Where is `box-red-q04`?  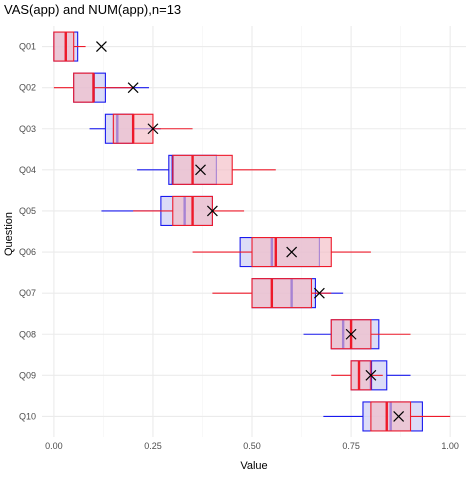
box-red-q04 is located at coordinates (224, 169).